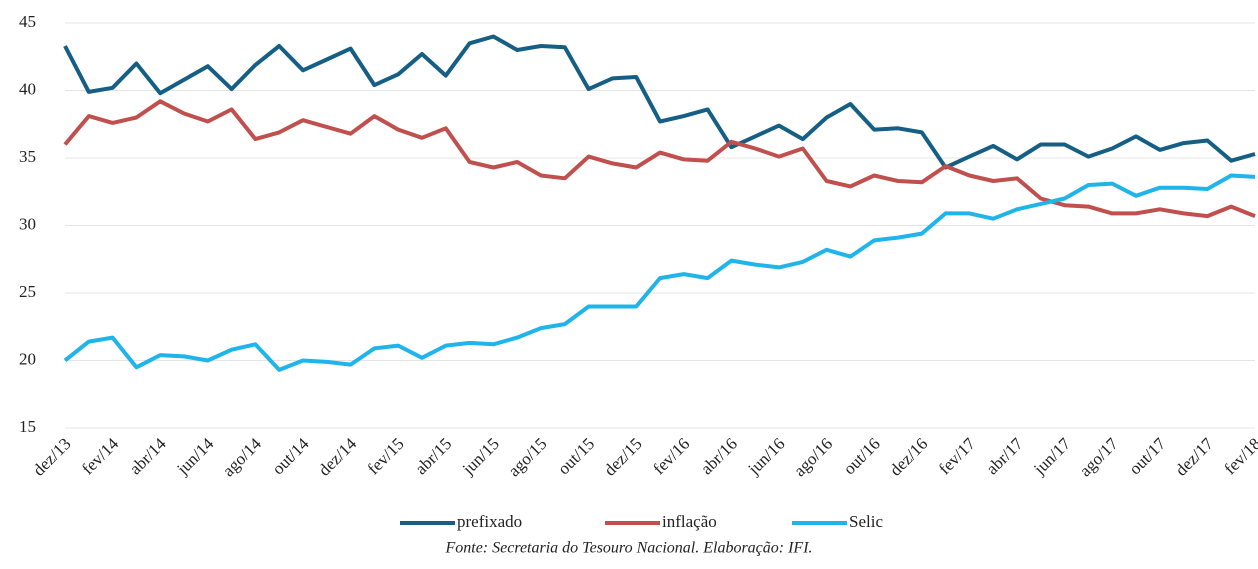  Describe the element at coordinates (386, 456) in the screenshot. I see `x-tick-label: fev/15` at that location.